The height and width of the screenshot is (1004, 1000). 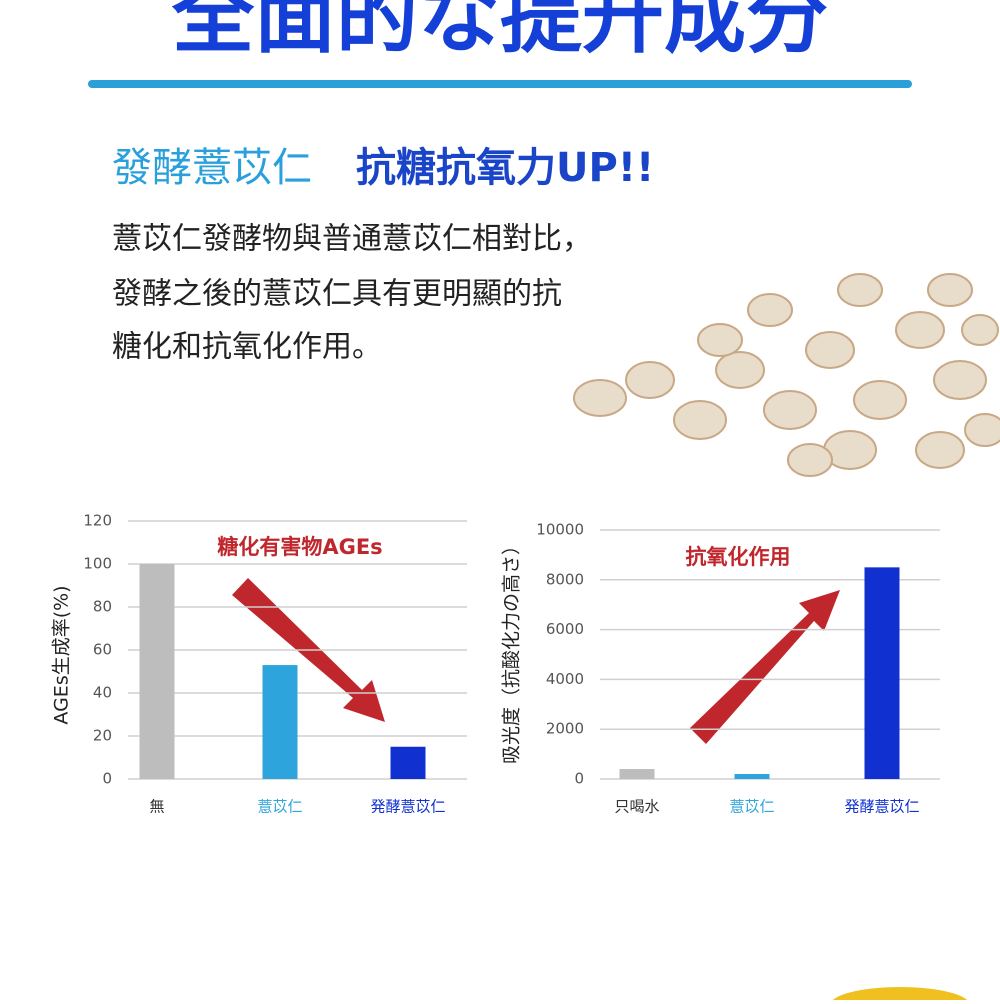 I want to click on chart-annotation: 抗氧化作用, so click(x=738, y=557).